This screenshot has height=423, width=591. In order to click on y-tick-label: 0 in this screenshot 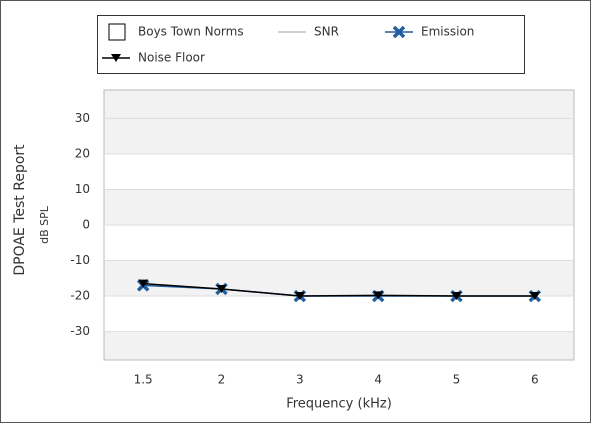, I will do `click(86, 225)`.